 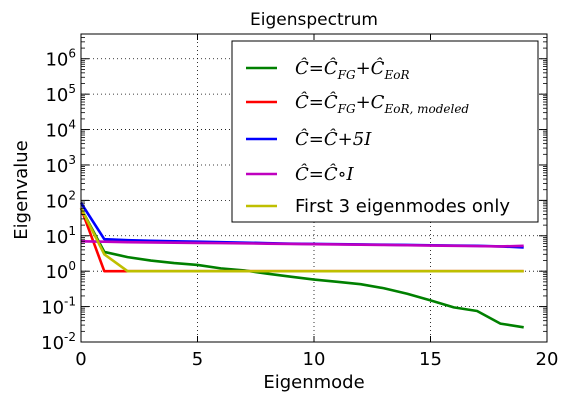 What do you see at coordinates (60, 200) in the screenshot?
I see `y-tick-label: 10²` at bounding box center [60, 200].